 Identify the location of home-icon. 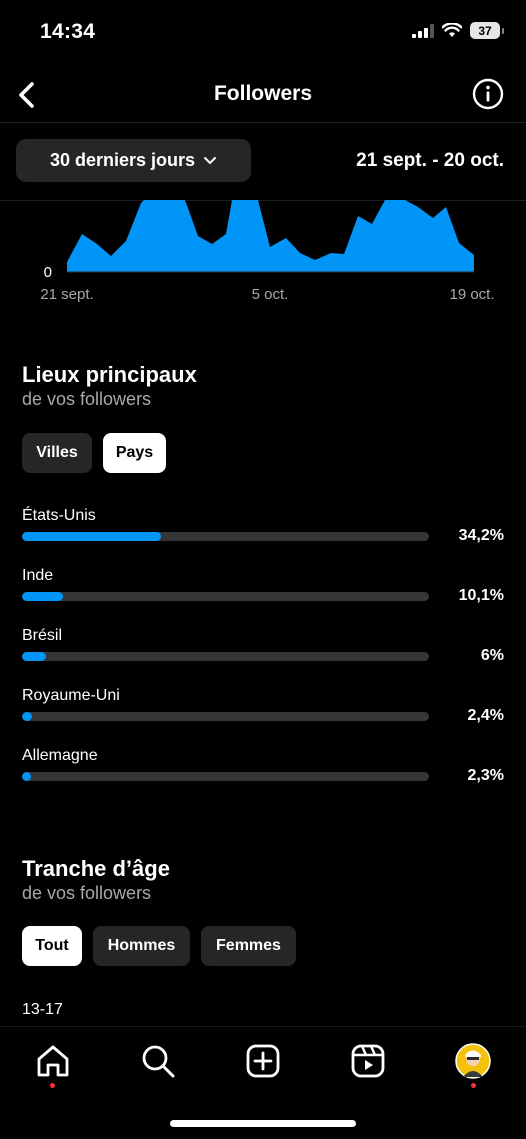
(53, 1061).